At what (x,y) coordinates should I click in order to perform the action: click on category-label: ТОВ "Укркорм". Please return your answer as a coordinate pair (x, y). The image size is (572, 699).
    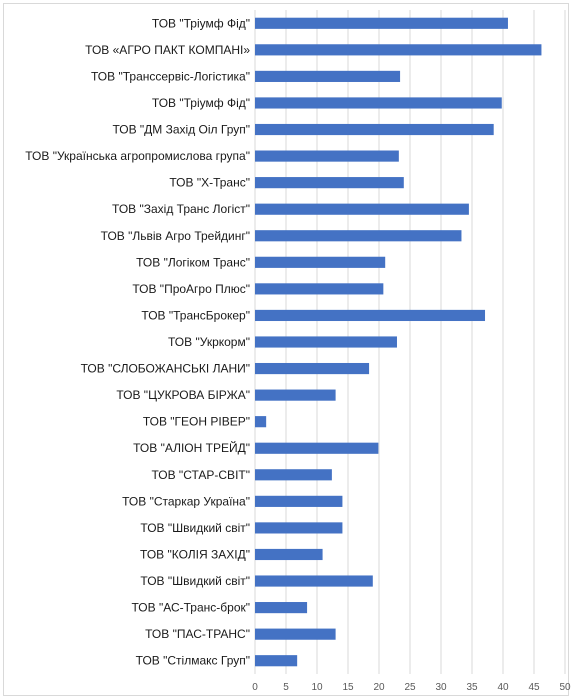
    Looking at the image, I should click on (209, 342).